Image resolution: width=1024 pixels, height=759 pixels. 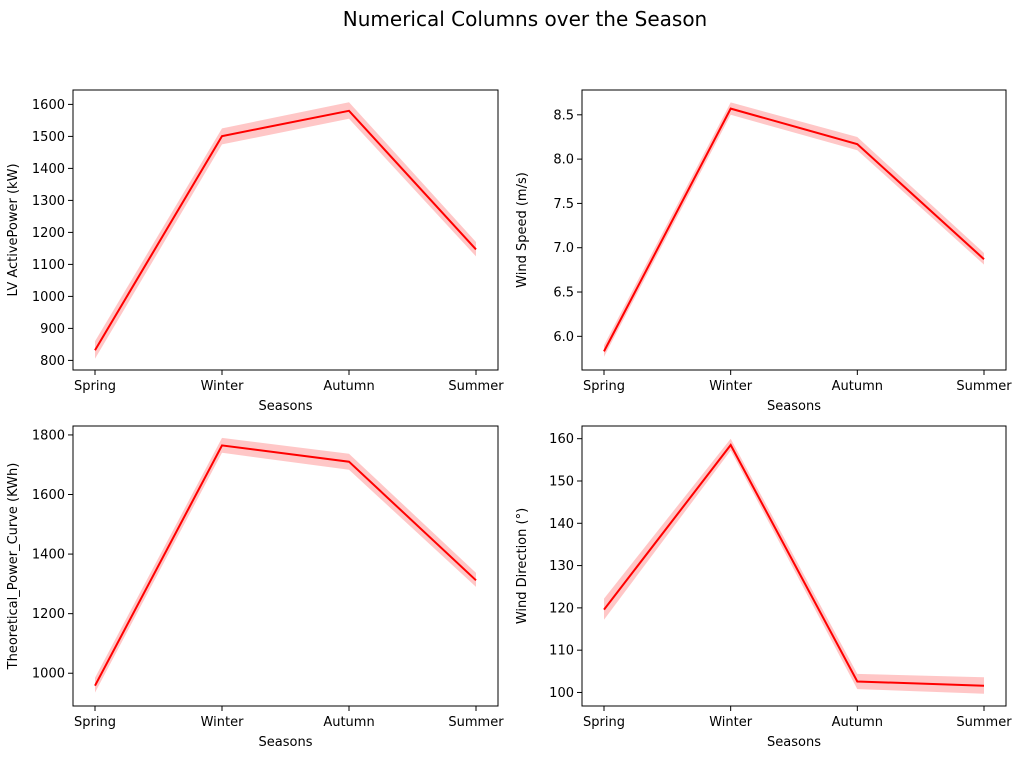 What do you see at coordinates (563, 160) in the screenshot?
I see `y-tick-label: 8.0` at bounding box center [563, 160].